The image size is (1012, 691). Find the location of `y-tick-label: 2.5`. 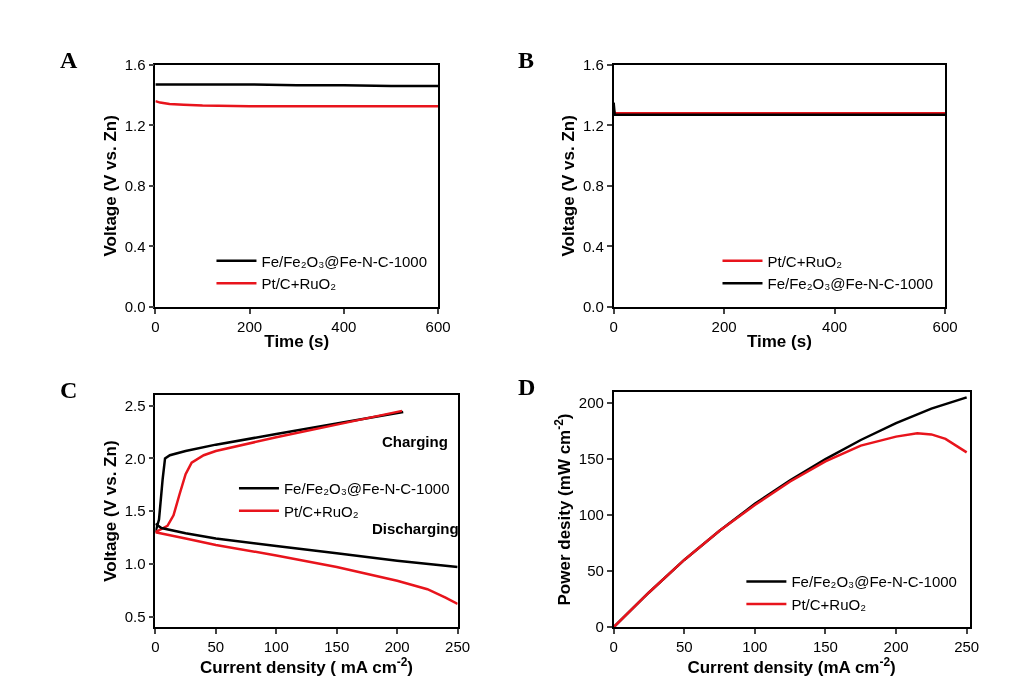

y-tick-label: 2.5 is located at coordinates (135, 405).